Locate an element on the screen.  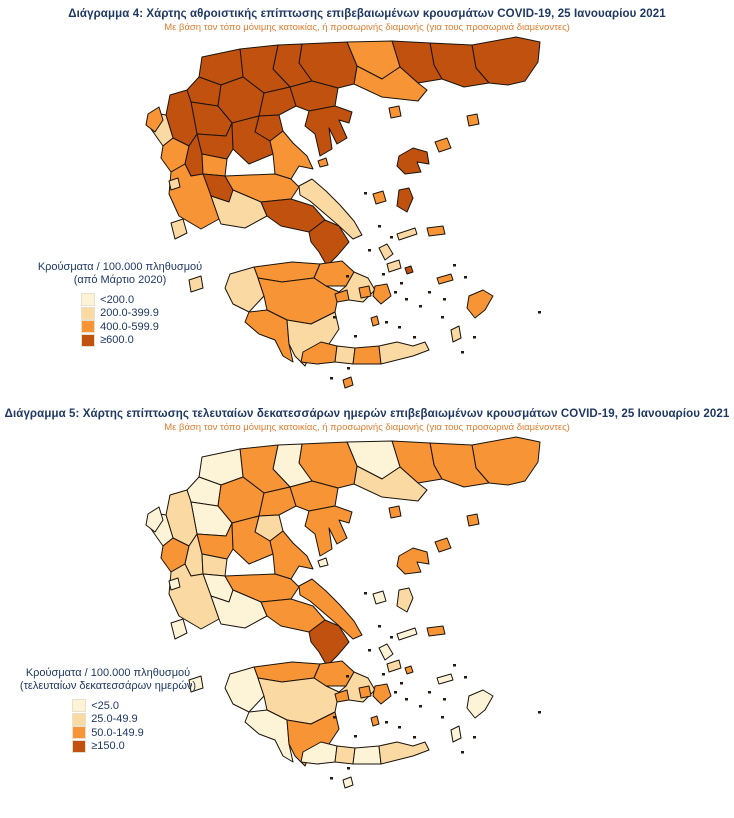
legend-item: 25.0-49.9 is located at coordinates (108, 719).